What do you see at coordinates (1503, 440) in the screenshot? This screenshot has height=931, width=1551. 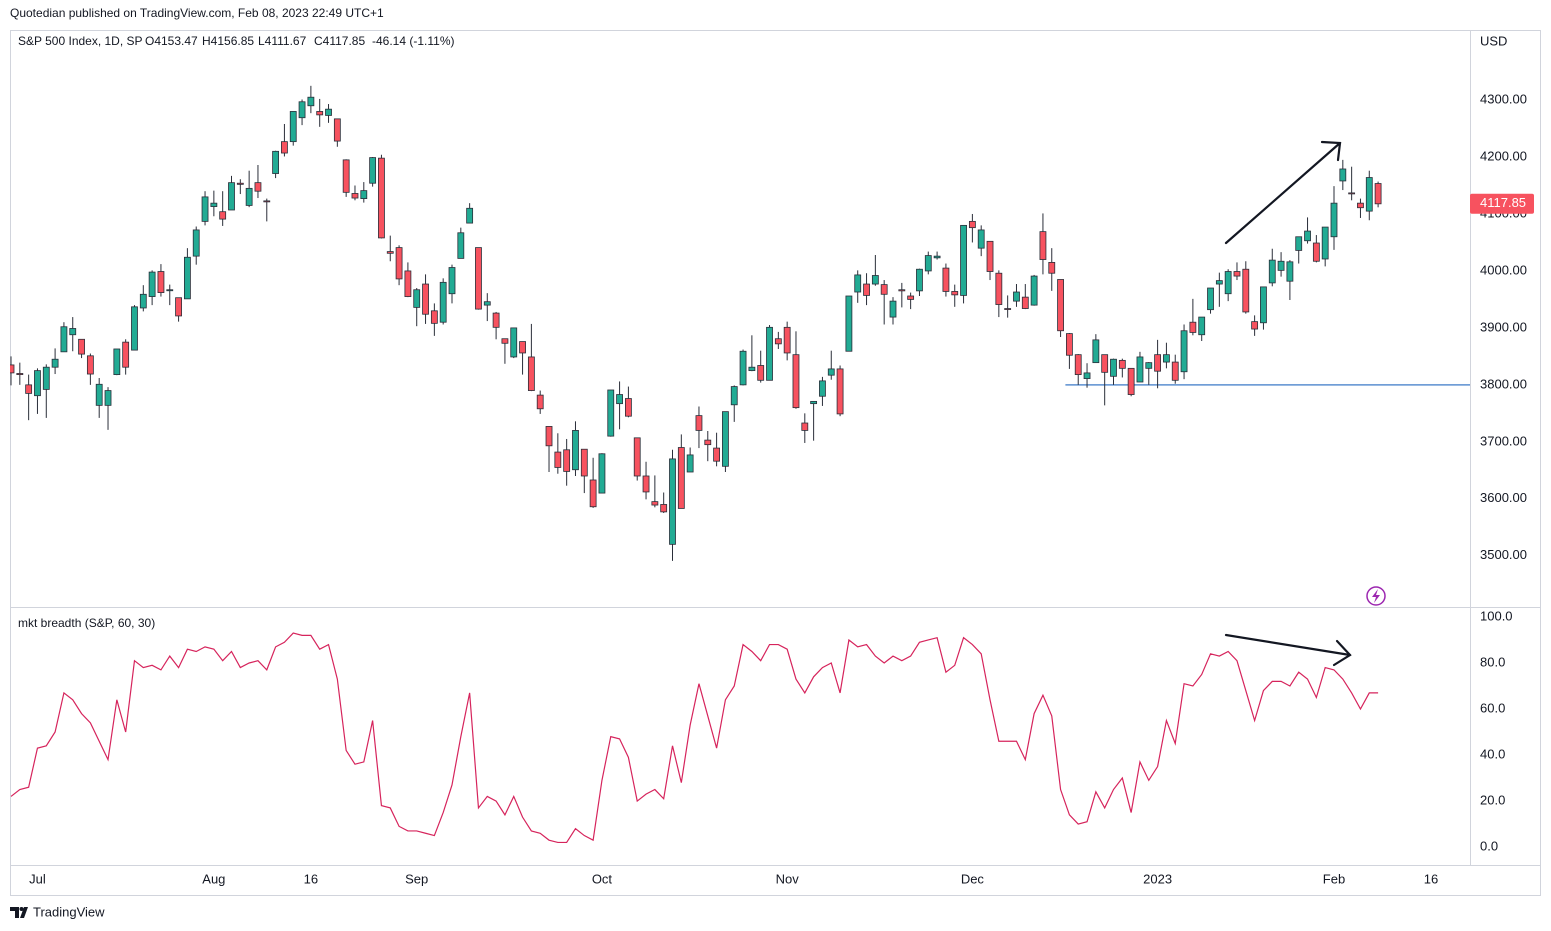 I see `y-tick-label: 3700.00` at bounding box center [1503, 440].